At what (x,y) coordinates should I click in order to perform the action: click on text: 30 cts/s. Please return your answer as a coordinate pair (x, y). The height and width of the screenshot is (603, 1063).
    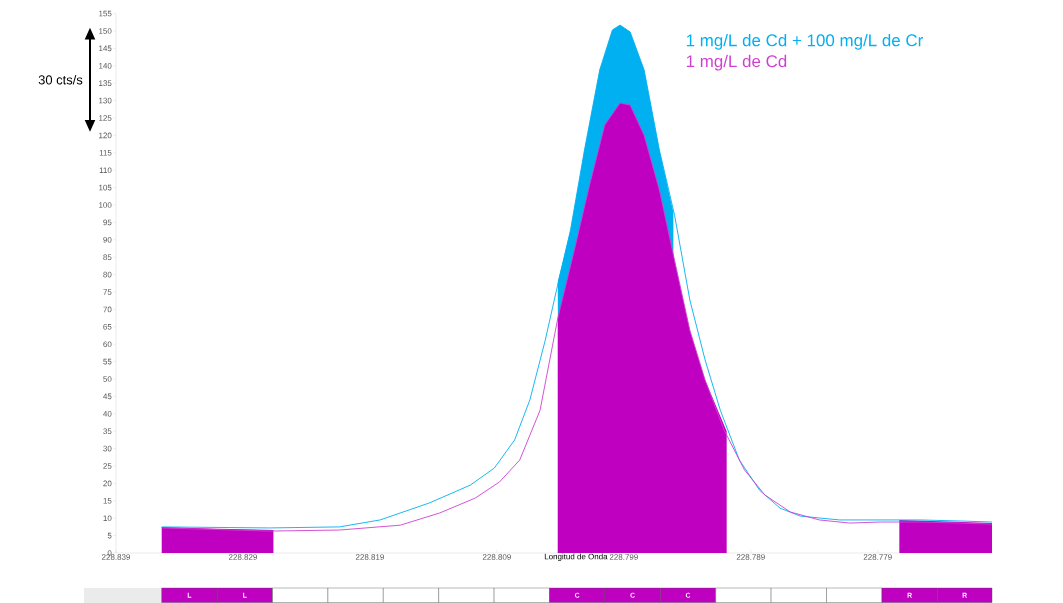
    Looking at the image, I should click on (60, 79).